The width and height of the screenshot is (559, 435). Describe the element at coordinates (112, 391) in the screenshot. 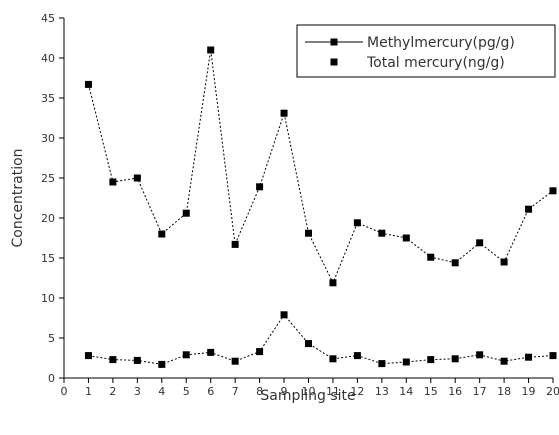

I see `x-tick-label: 2` at that location.